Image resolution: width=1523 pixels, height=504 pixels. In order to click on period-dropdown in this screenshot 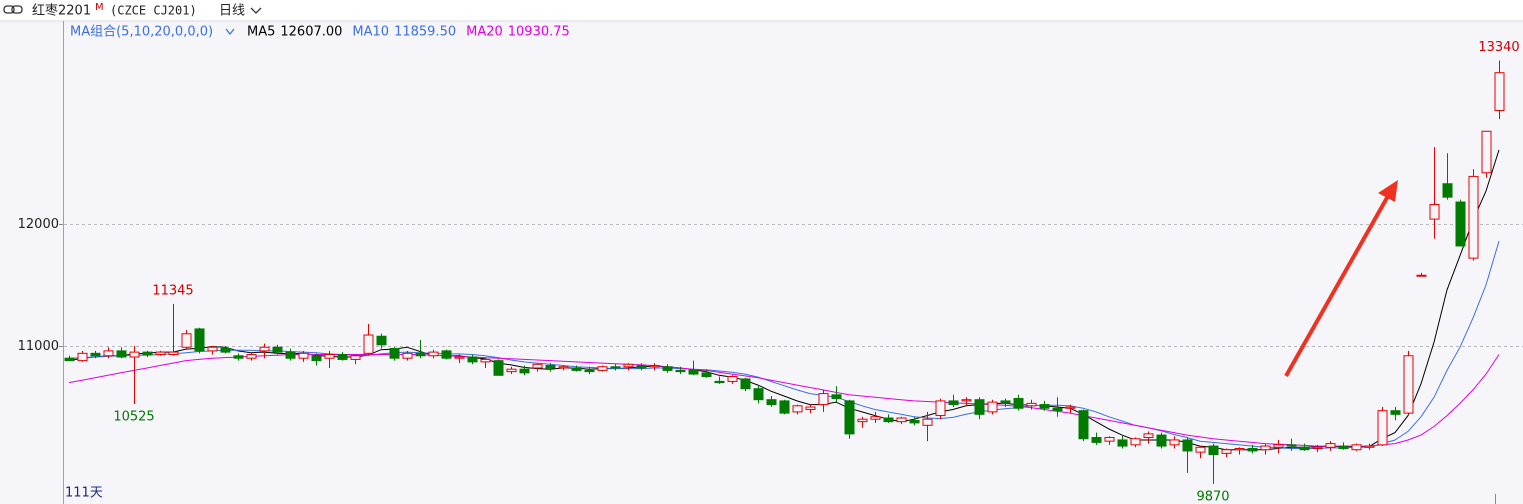, I will do `click(256, 10)`.